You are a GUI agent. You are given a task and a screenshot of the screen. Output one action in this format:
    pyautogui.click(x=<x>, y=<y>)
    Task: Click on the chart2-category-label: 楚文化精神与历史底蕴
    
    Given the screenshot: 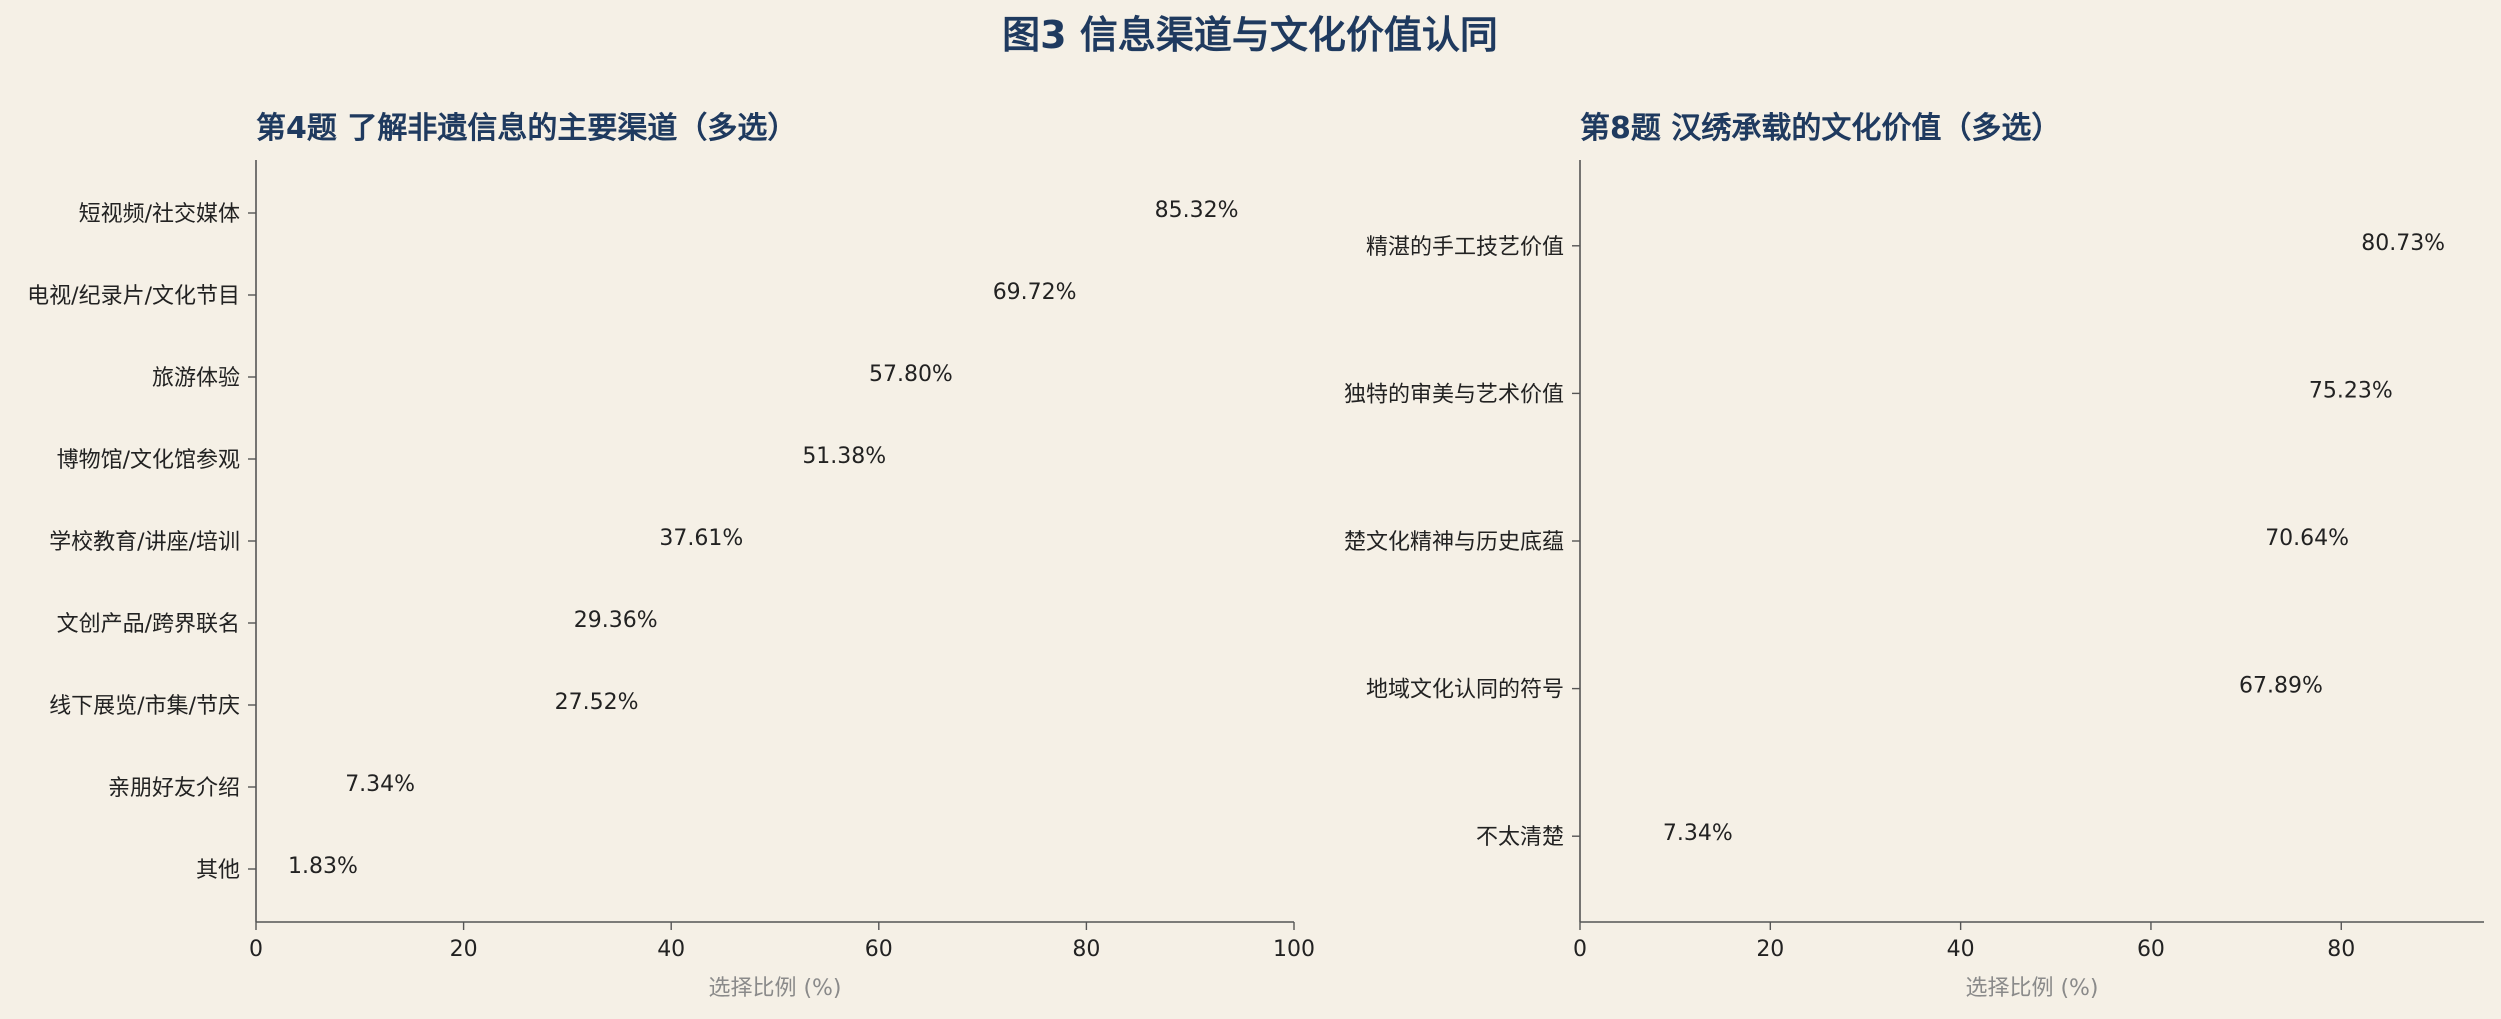 What is the action you would take?
    pyautogui.click(x=1454, y=542)
    